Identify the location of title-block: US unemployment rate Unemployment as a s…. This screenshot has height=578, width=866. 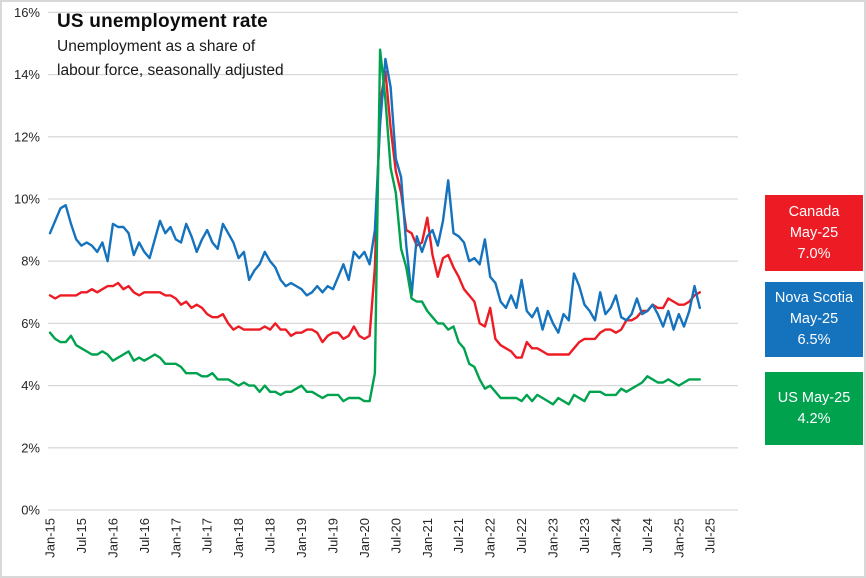
(170, 46).